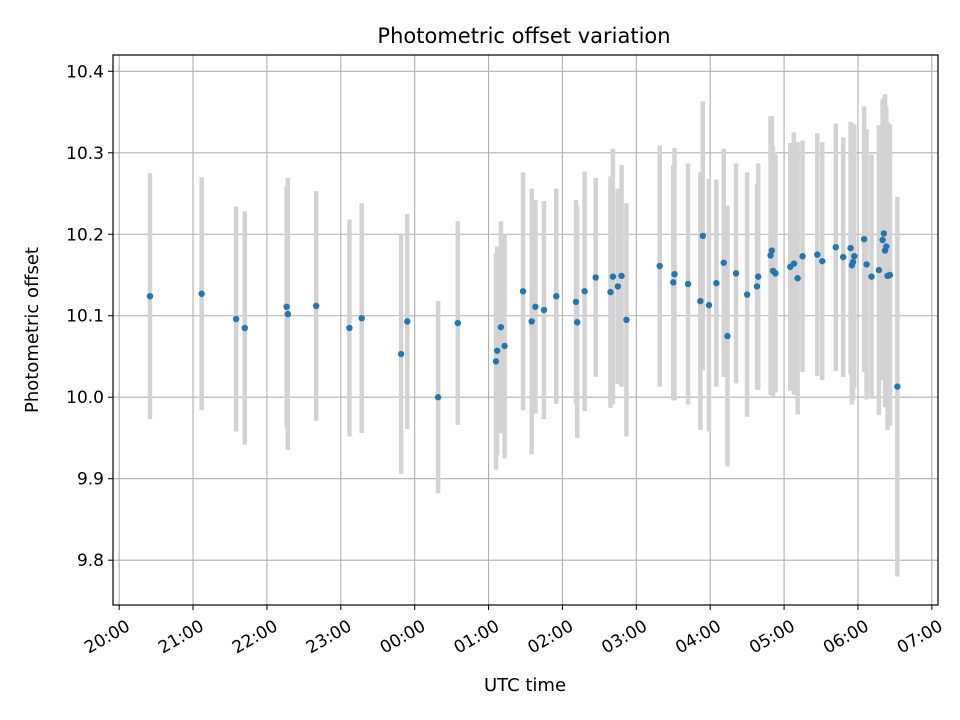 The image size is (960, 720). What do you see at coordinates (523, 36) in the screenshot?
I see `chart-title: Photometric offset variation` at bounding box center [523, 36].